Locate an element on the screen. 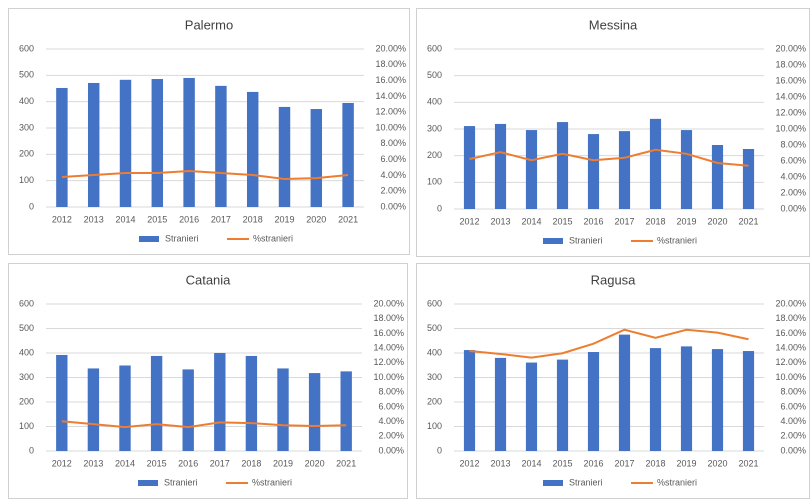 Image resolution: width=810 pixels, height=499 pixels. y-tick-label: 400 is located at coordinates (434, 102).